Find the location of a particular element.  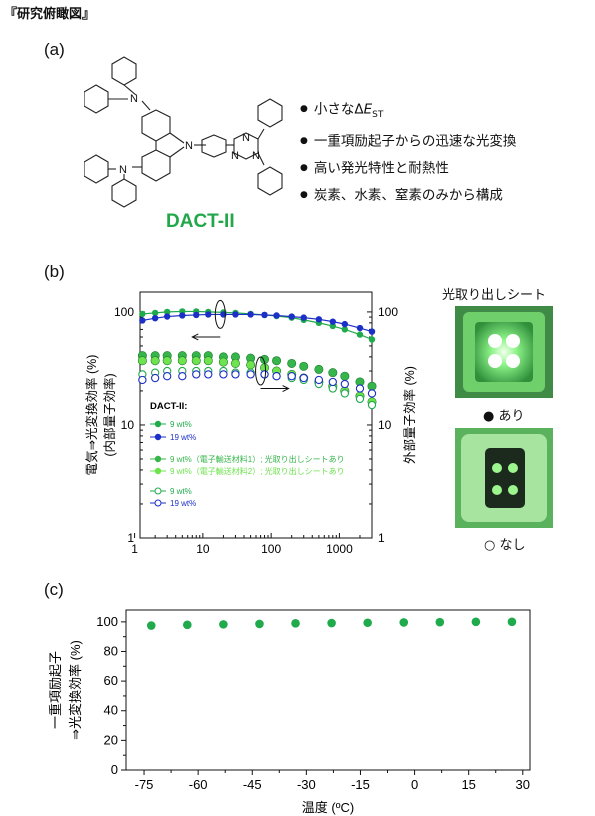

oled-photo-without-sheet is located at coordinates (504, 478).